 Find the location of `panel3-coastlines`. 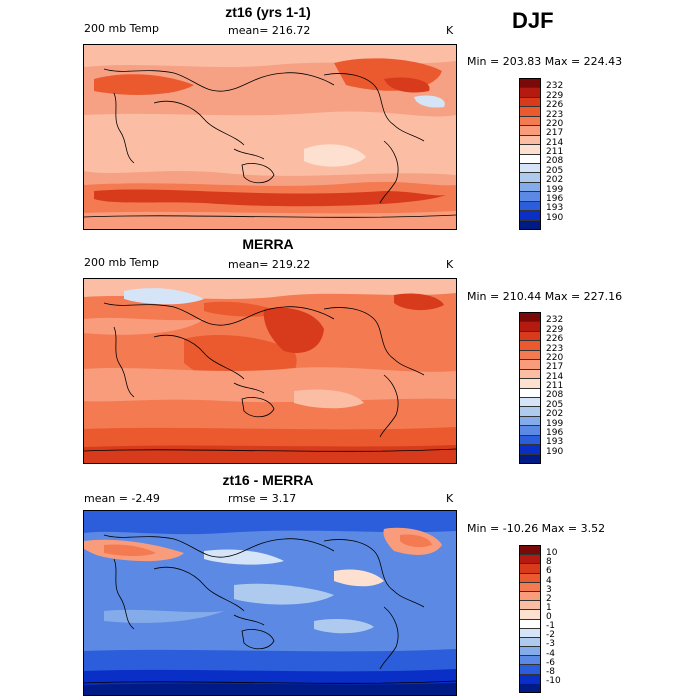

panel3-coastlines is located at coordinates (270, 609).